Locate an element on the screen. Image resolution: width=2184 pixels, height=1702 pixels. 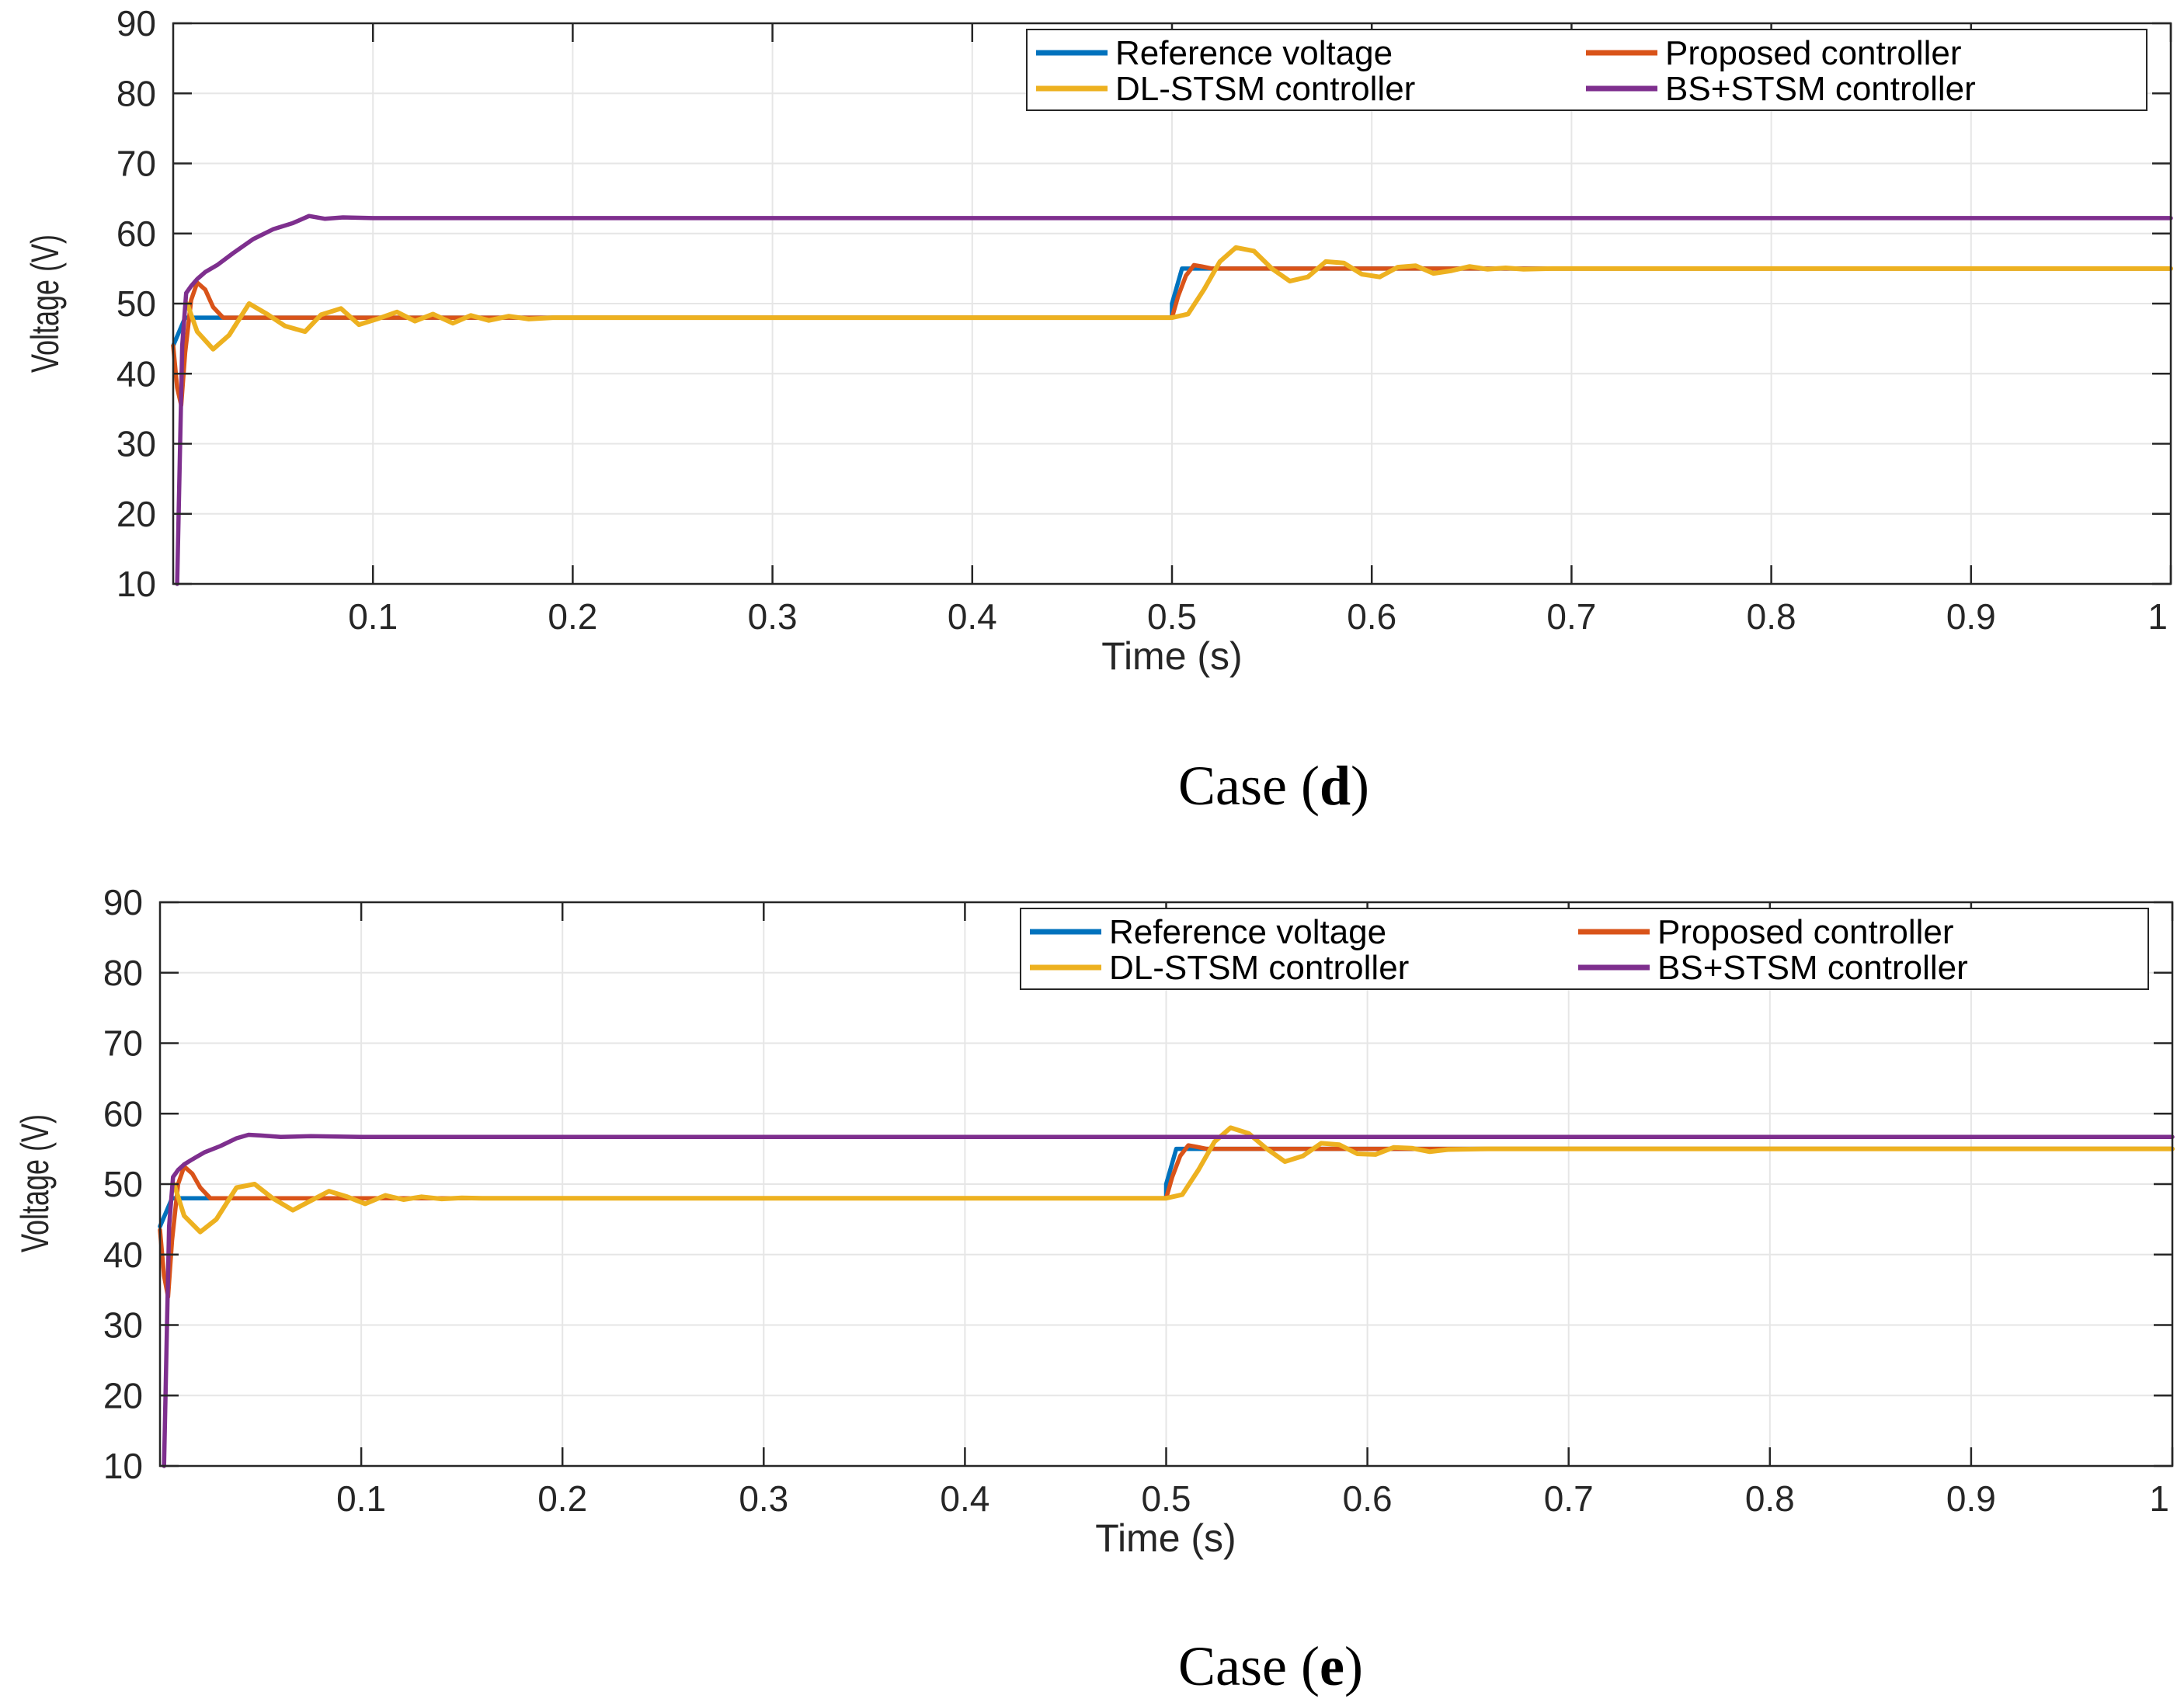
x-tick-labels-d: 0.1 0.2 0.3 0.4 0.5 0.6 0.7 0.8 0.9 1 is located at coordinates (1258, 616).